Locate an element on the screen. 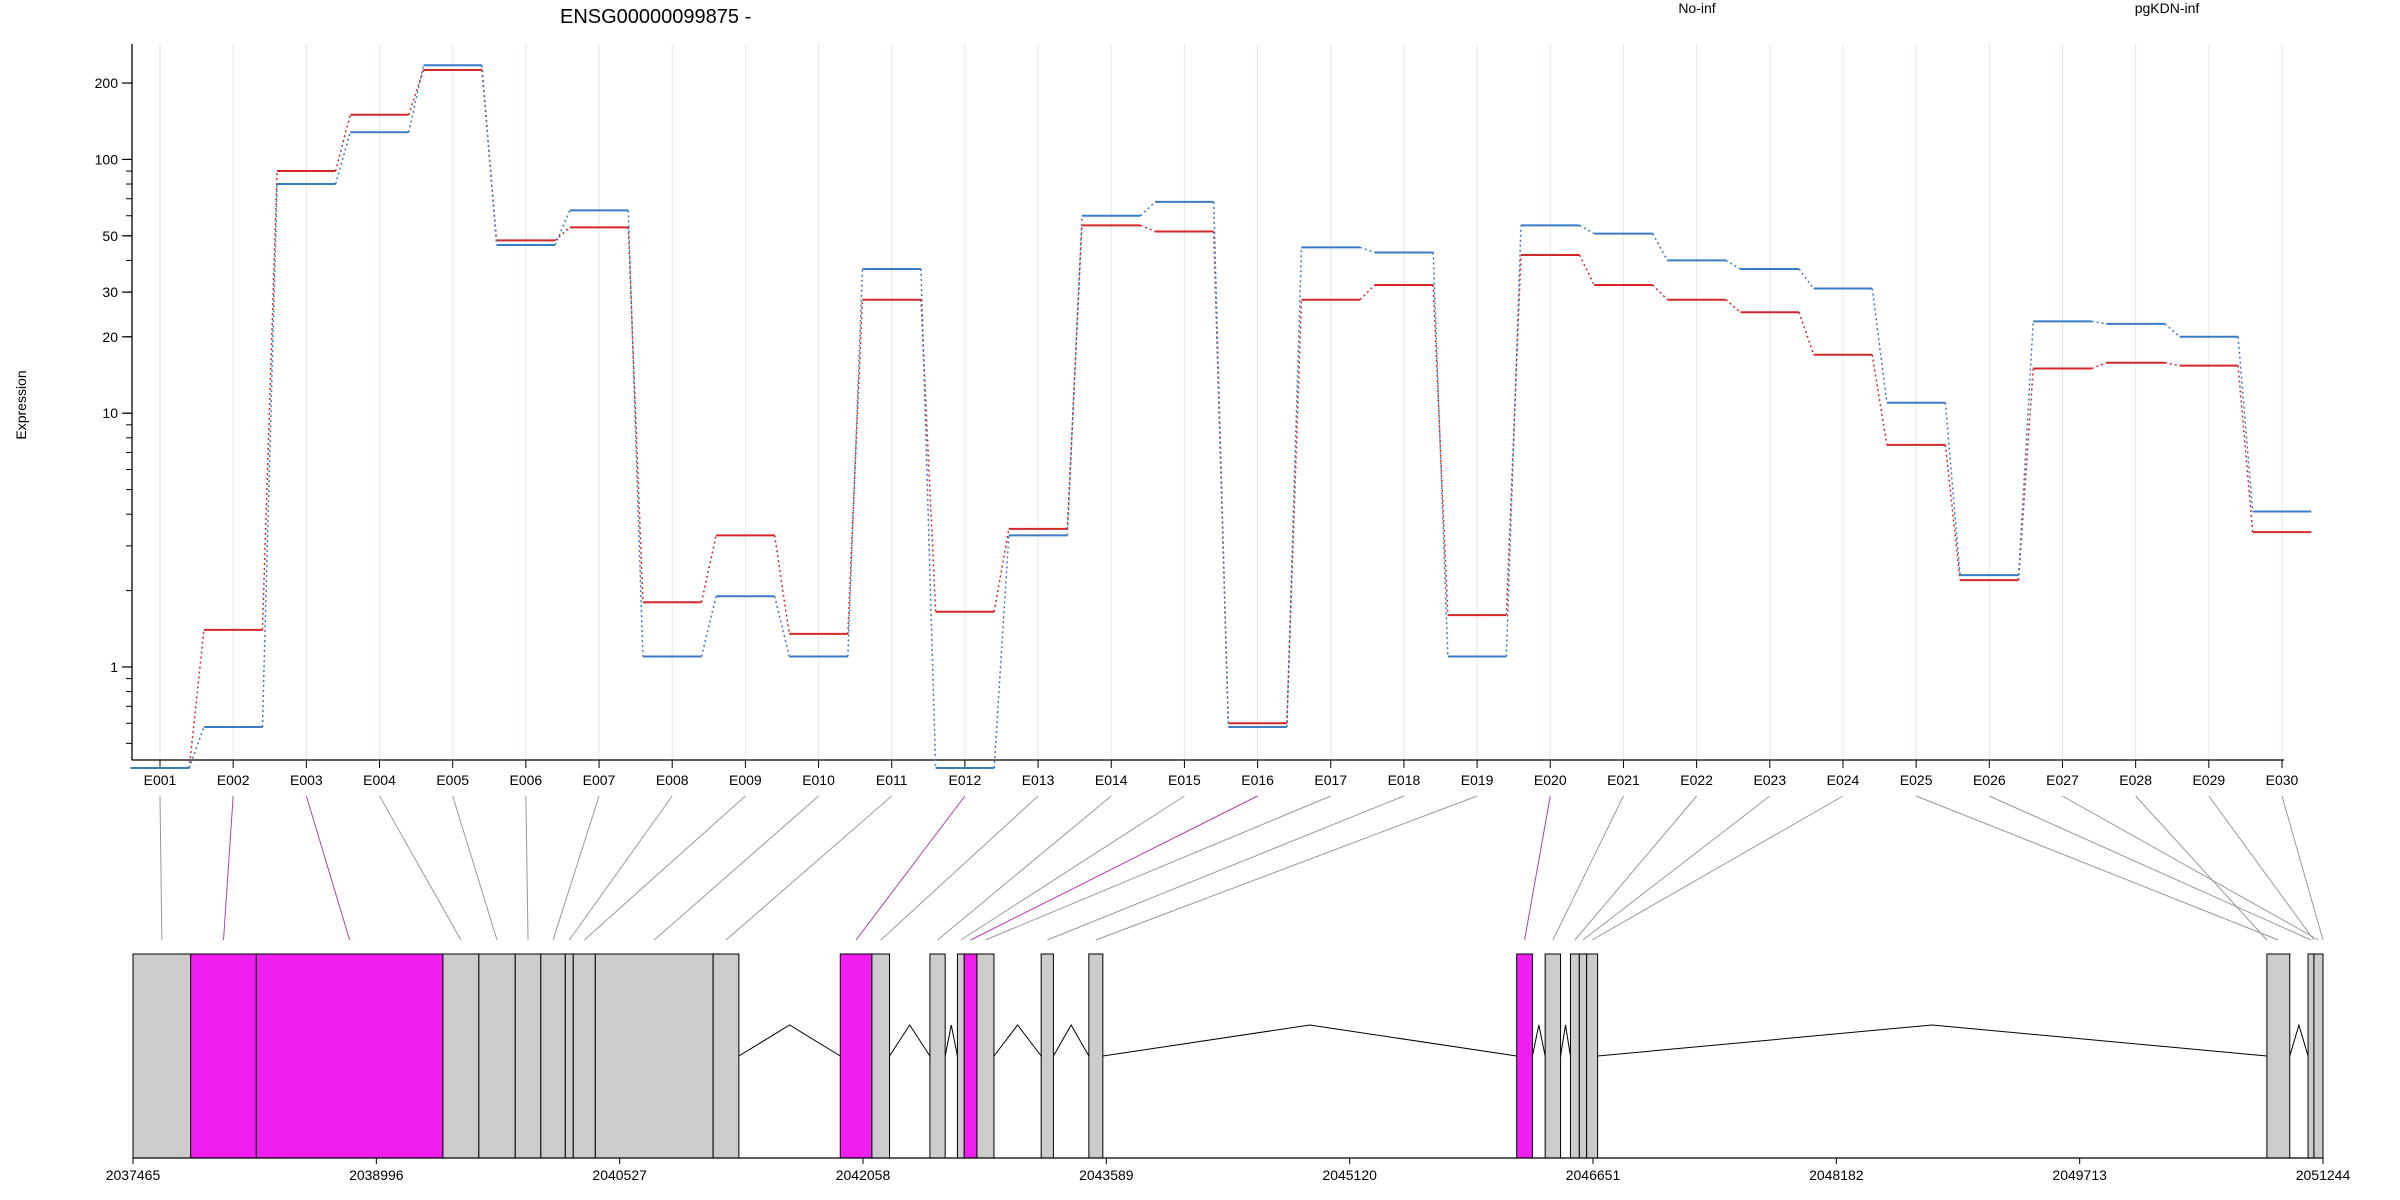 This screenshot has width=2400, height=1200. connector-E019 is located at coordinates (1286, 868).